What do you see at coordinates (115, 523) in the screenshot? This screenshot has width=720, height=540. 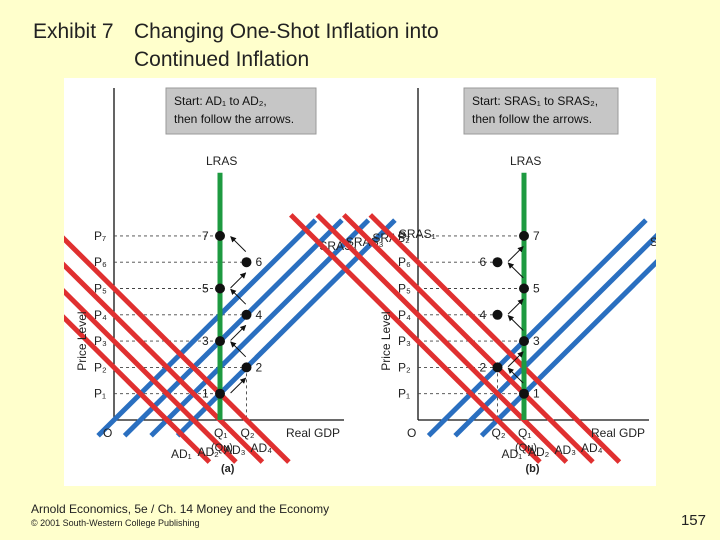 I see `footer-copyright: © 2001 South-Western College Publishing` at bounding box center [115, 523].